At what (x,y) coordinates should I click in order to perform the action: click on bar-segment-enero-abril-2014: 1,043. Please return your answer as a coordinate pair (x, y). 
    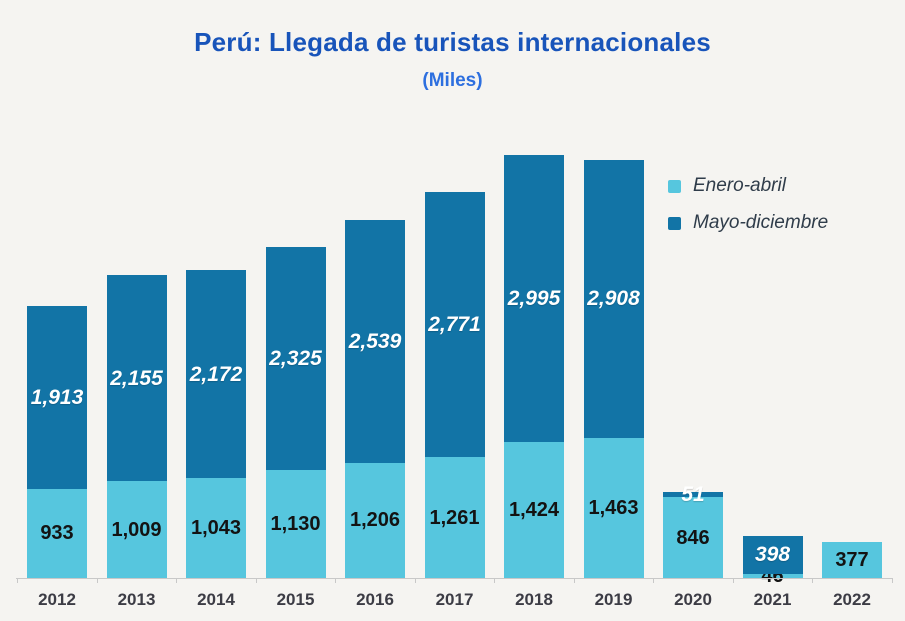
    Looking at the image, I should click on (216, 528).